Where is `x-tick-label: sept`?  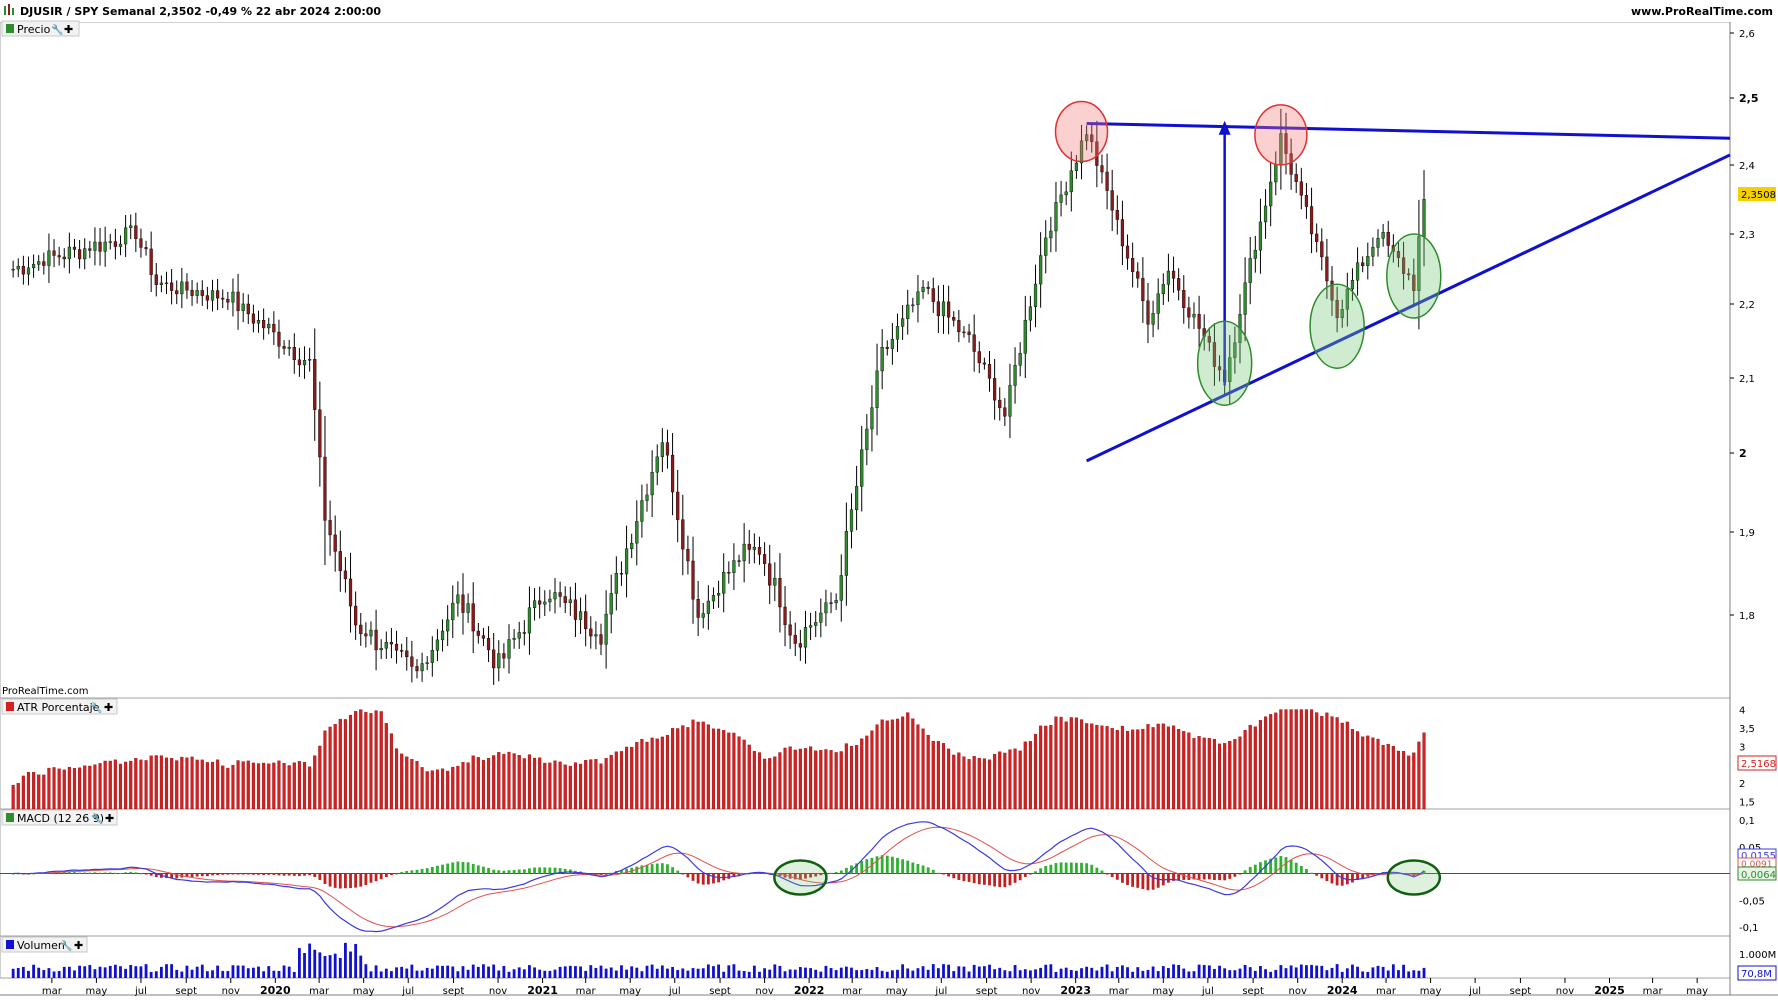
x-tick-label: sept is located at coordinates (186, 991).